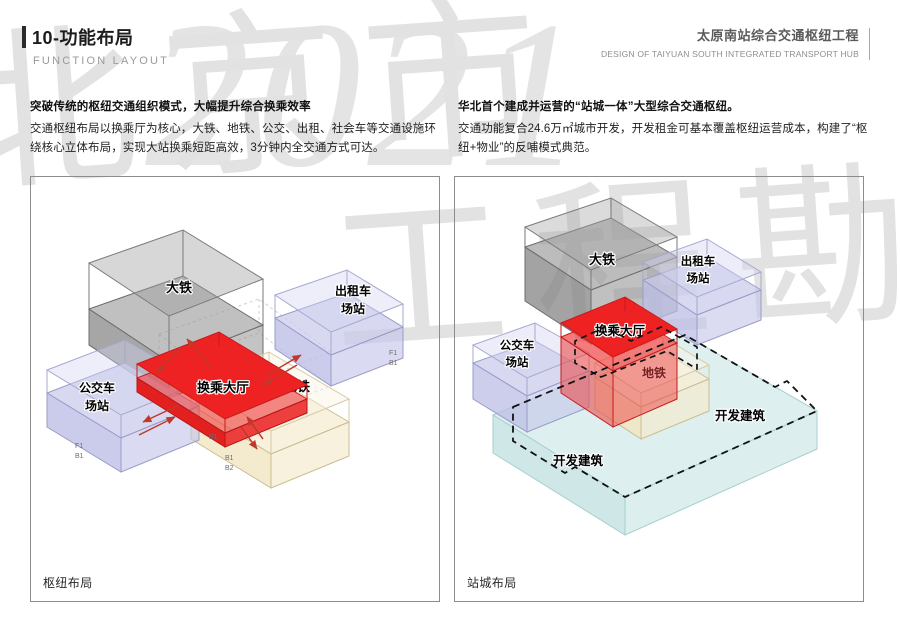  I want to click on title-accent-bar, so click(24, 37).